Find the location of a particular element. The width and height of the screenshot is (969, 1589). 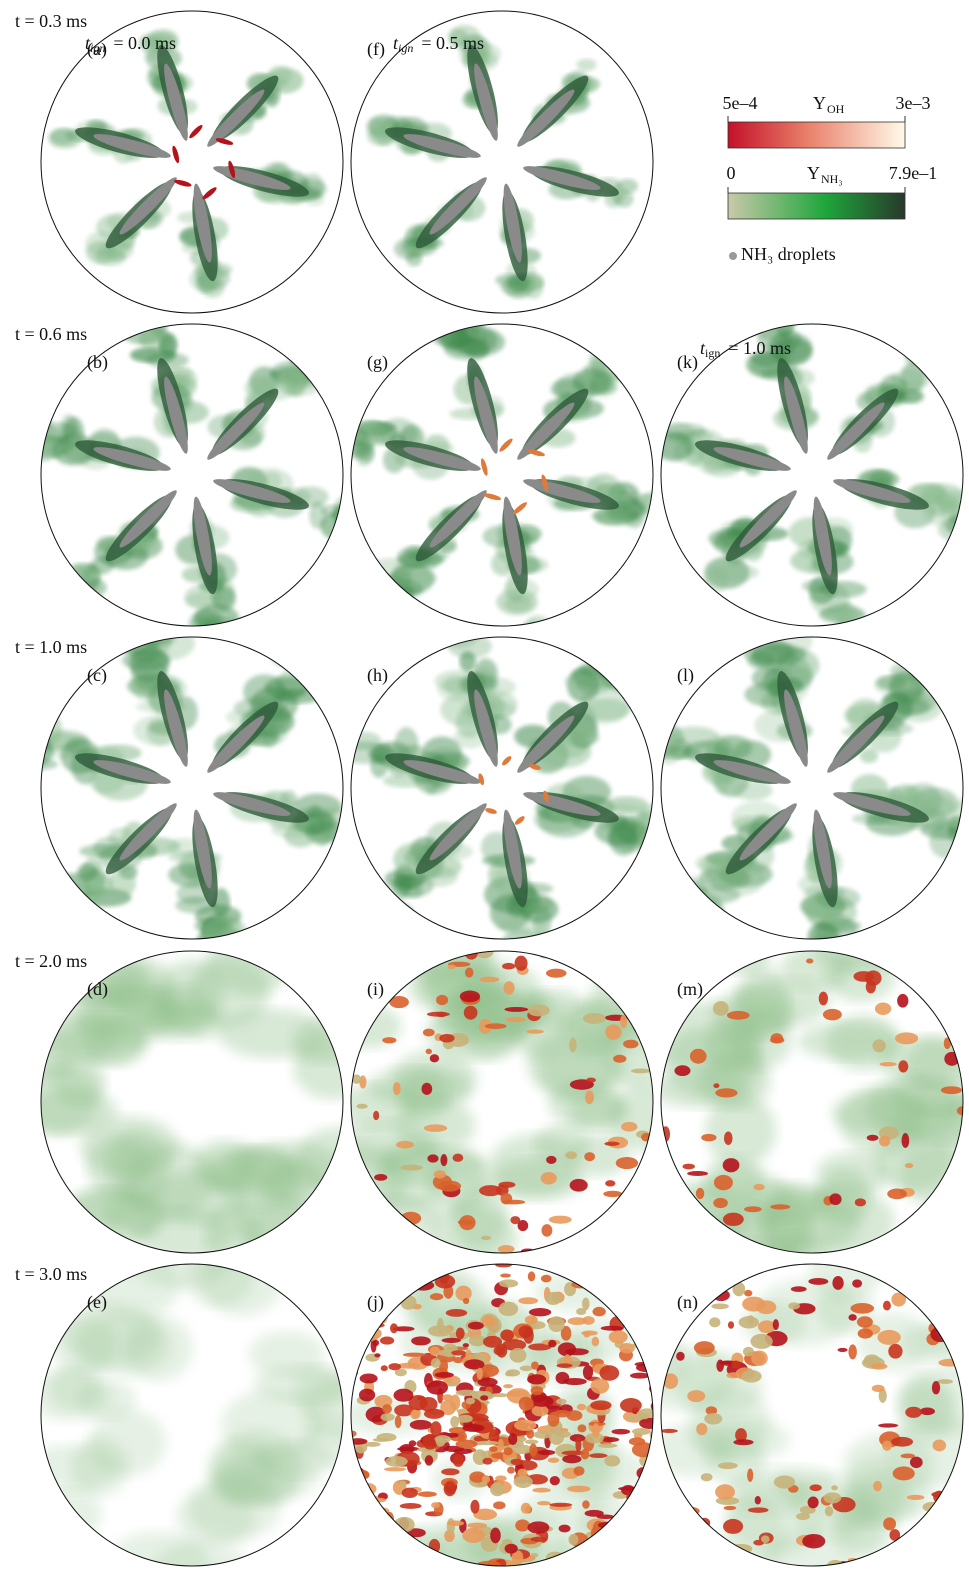

colorbar-min: 5e–4 is located at coordinates (740, 103).